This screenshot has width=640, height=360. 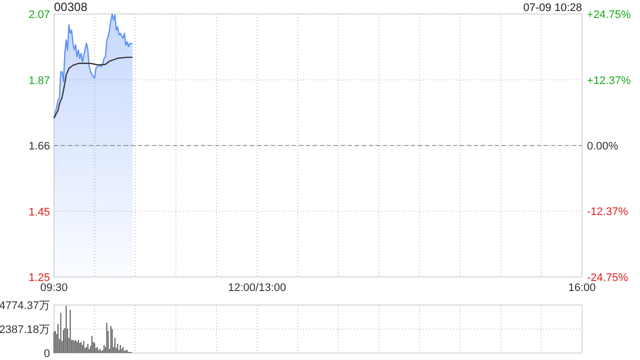 What do you see at coordinates (609, 80) in the screenshot?
I see `y2-tick-label: +12.37%` at bounding box center [609, 80].